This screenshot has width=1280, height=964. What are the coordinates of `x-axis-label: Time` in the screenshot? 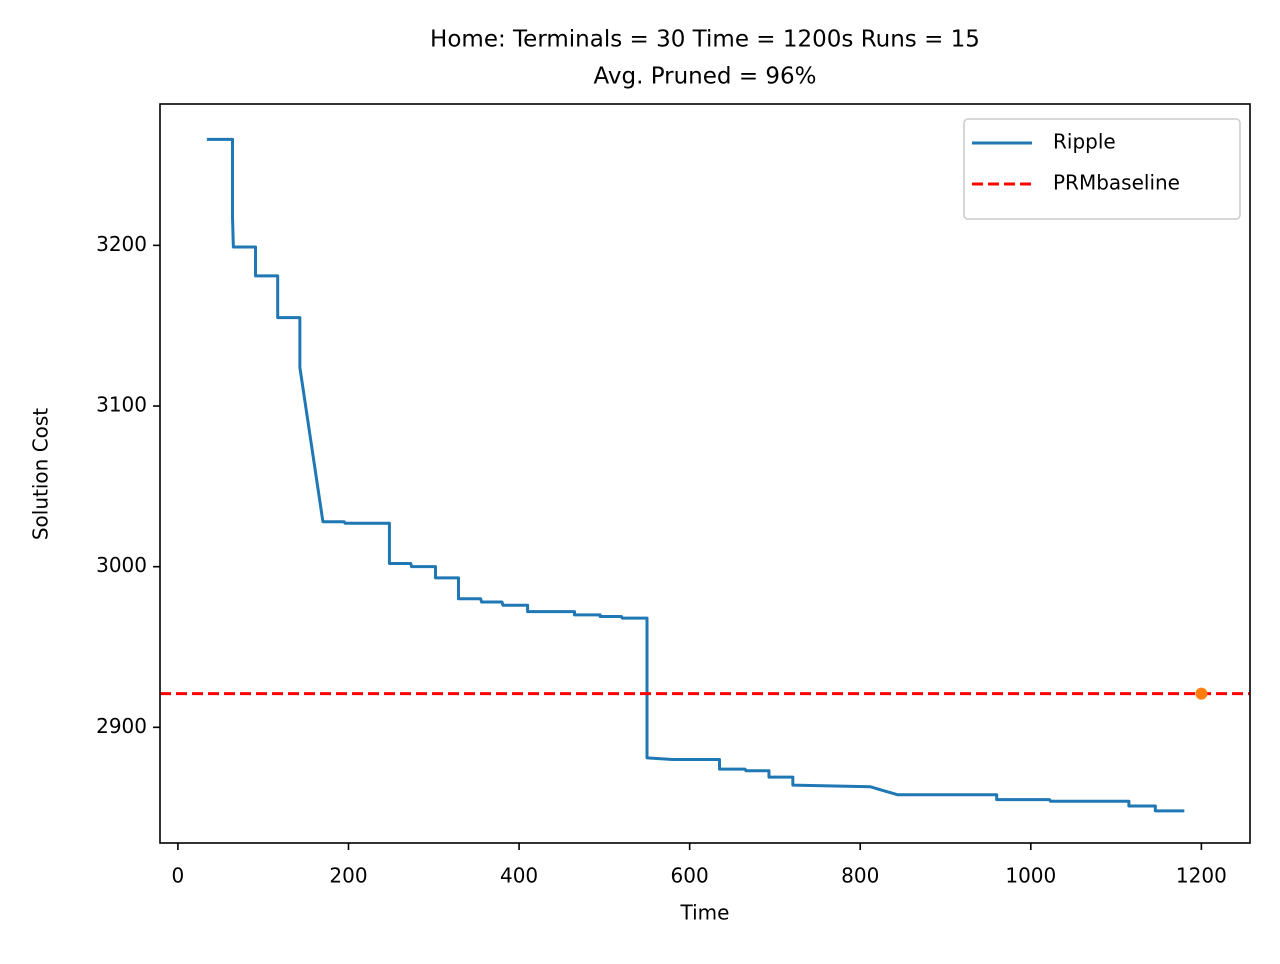 It's located at (705, 913).